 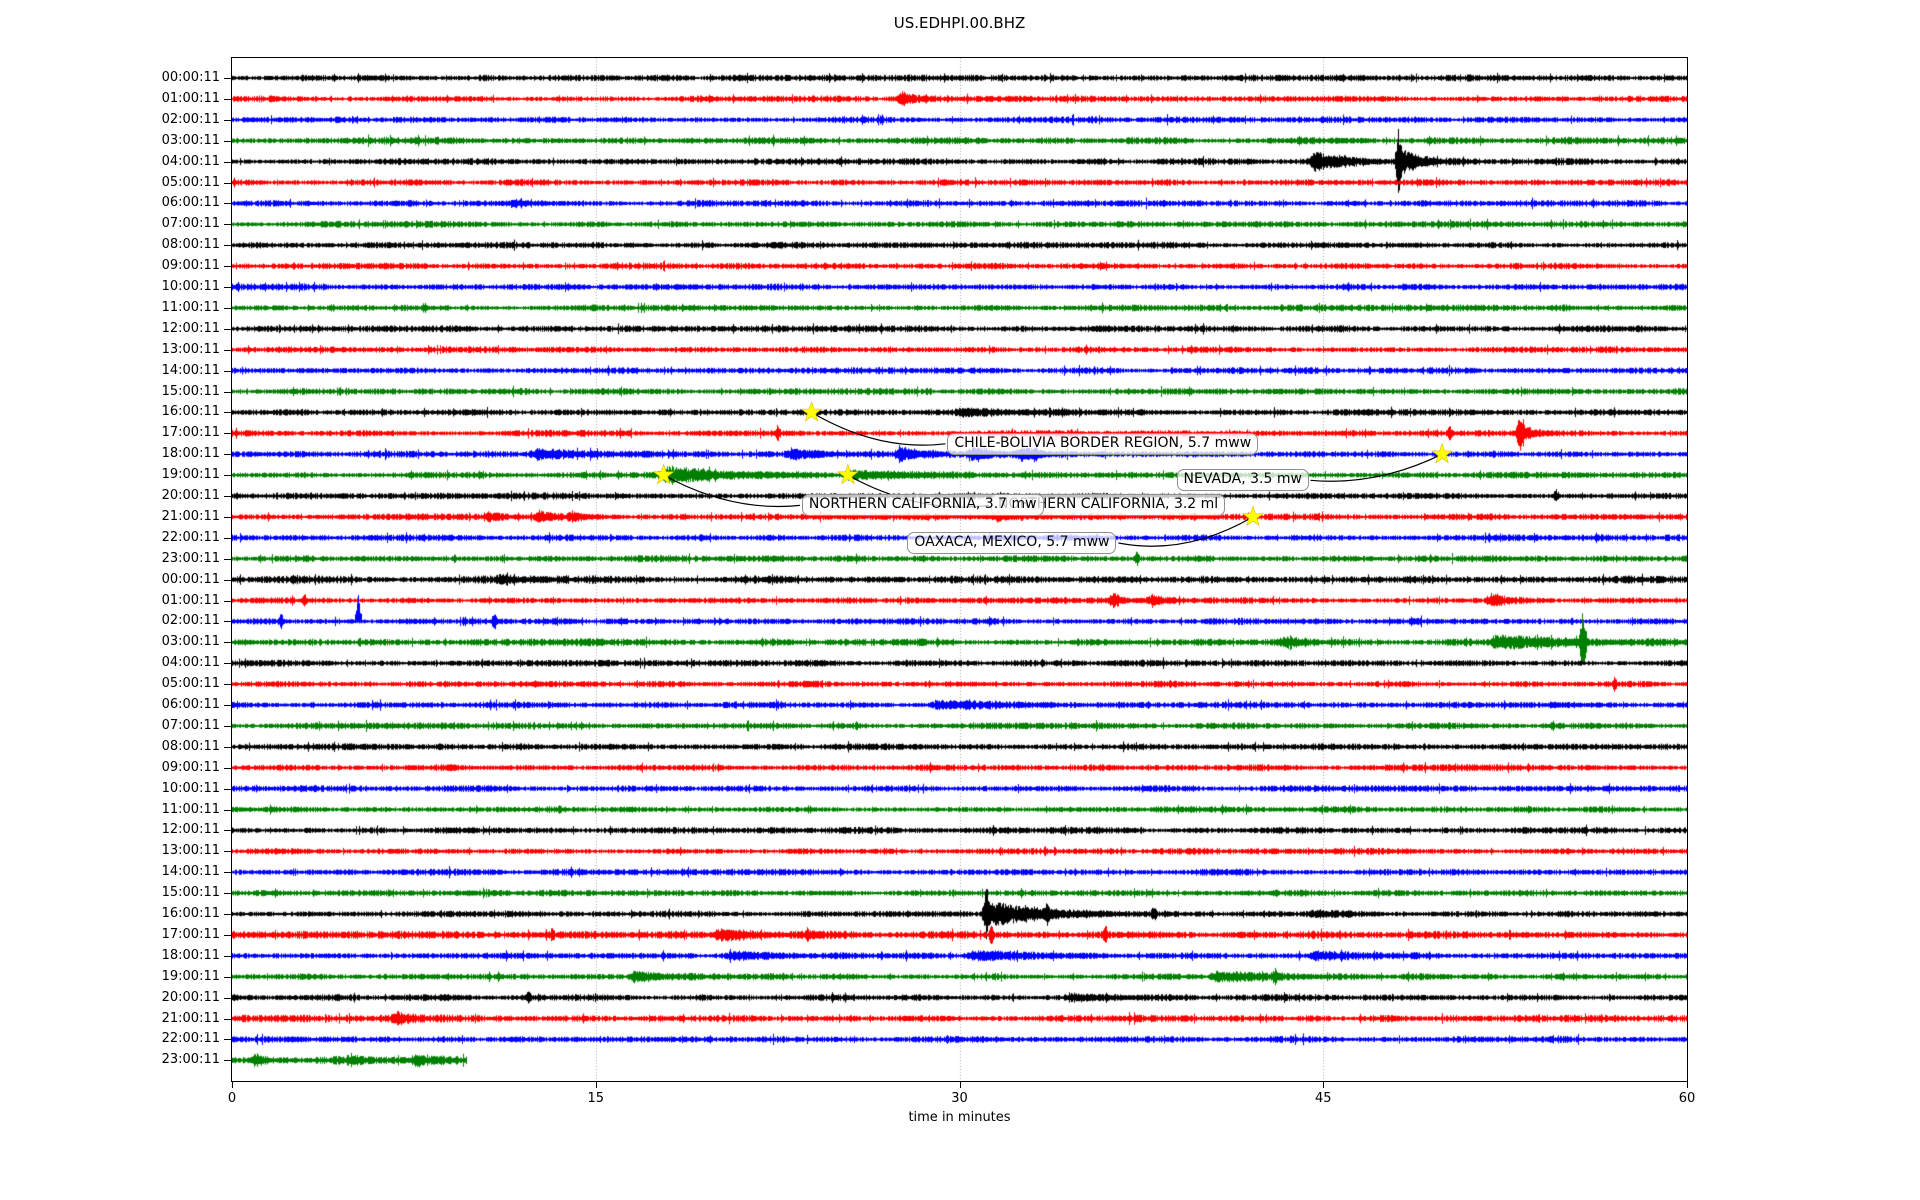 What do you see at coordinates (190, 433) in the screenshot?
I see `y-tick-label: 17:00:11` at bounding box center [190, 433].